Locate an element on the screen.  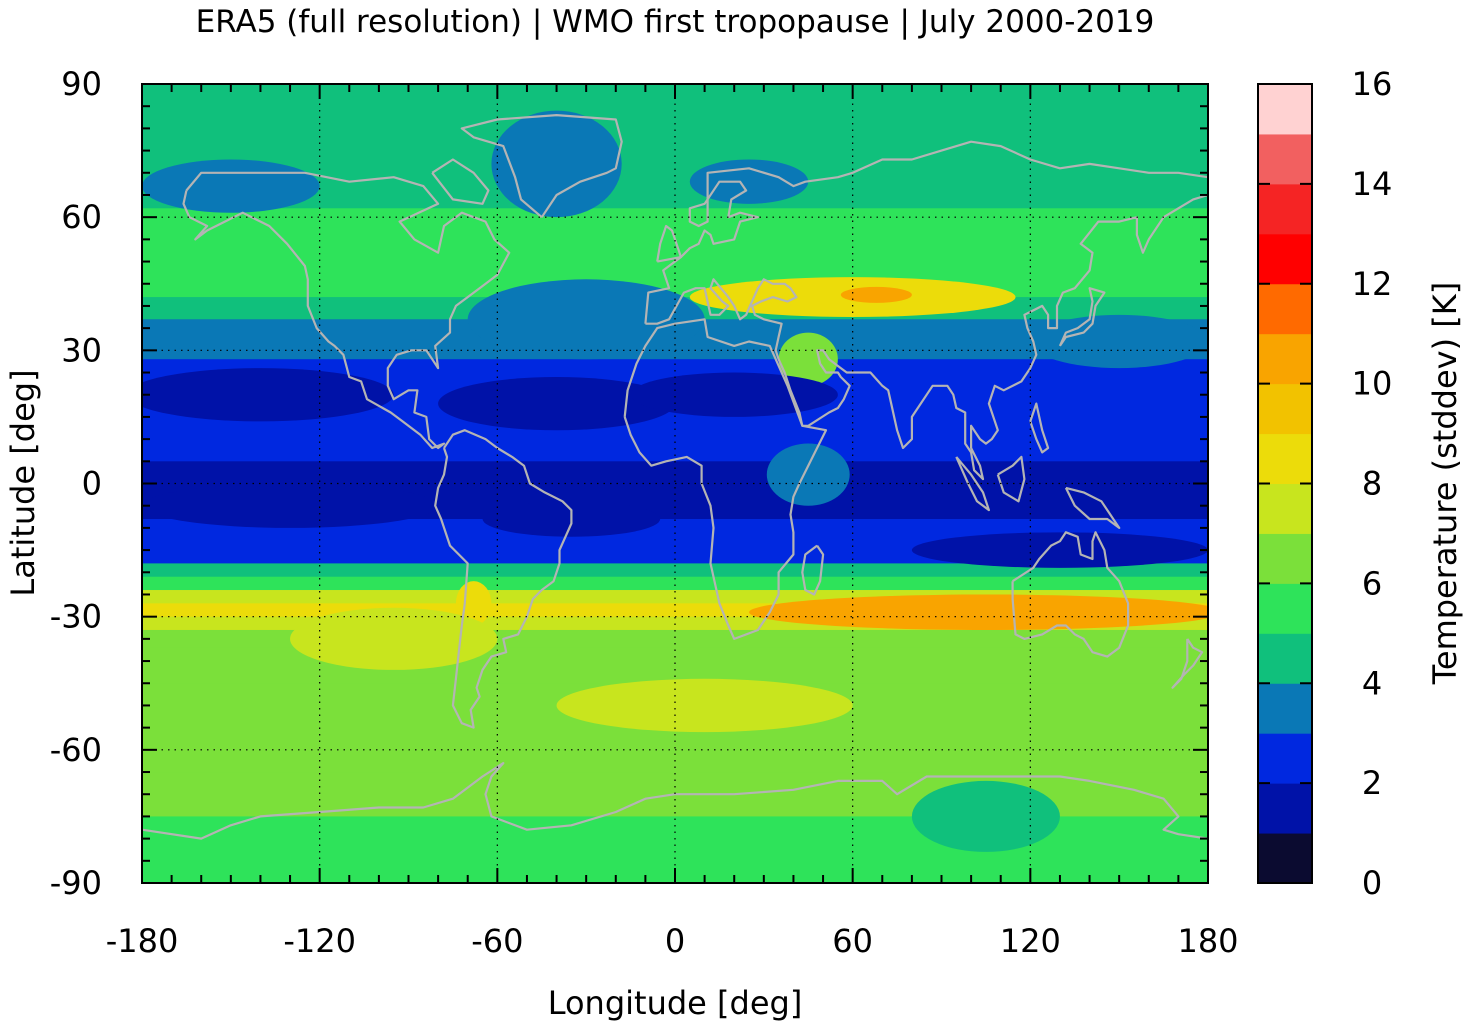
y-tick-label: -60 is located at coordinates (76, 750).